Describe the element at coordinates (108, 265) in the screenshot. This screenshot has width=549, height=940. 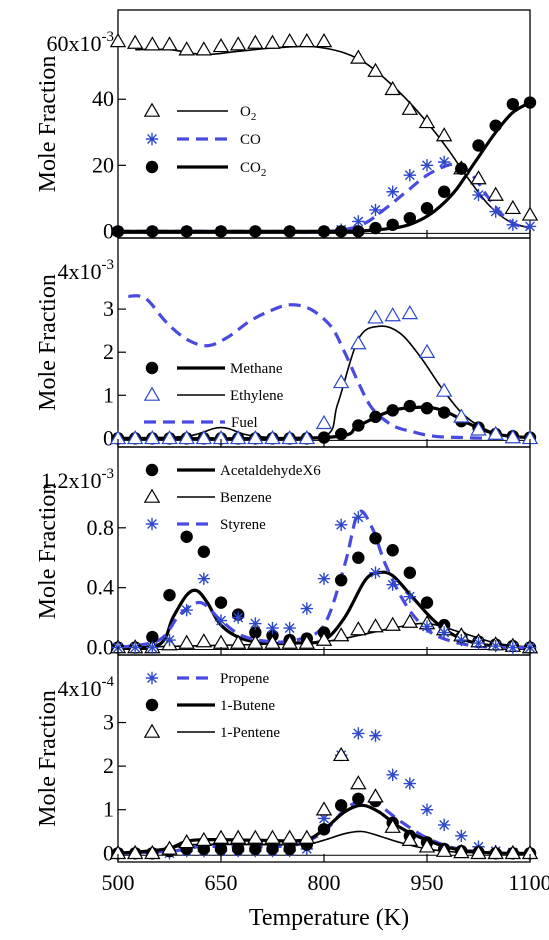
I see `exponent-power: -3` at that location.